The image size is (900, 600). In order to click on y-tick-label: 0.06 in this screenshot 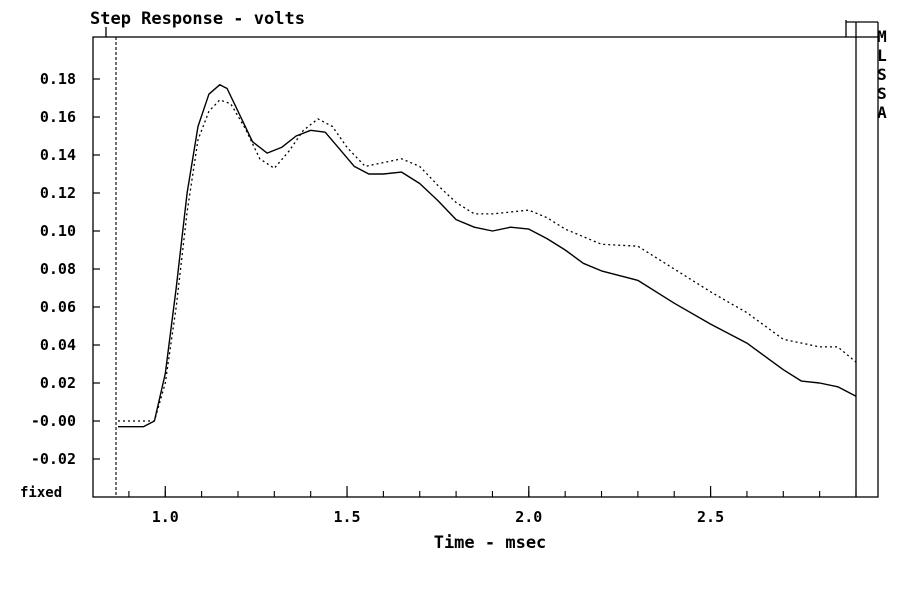, I will do `click(58, 307)`.